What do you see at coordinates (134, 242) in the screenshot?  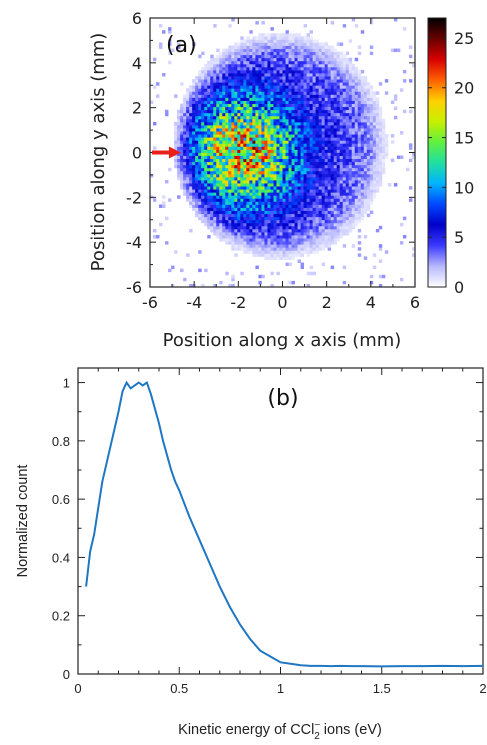 I see `y-tick-label: -4` at bounding box center [134, 242].